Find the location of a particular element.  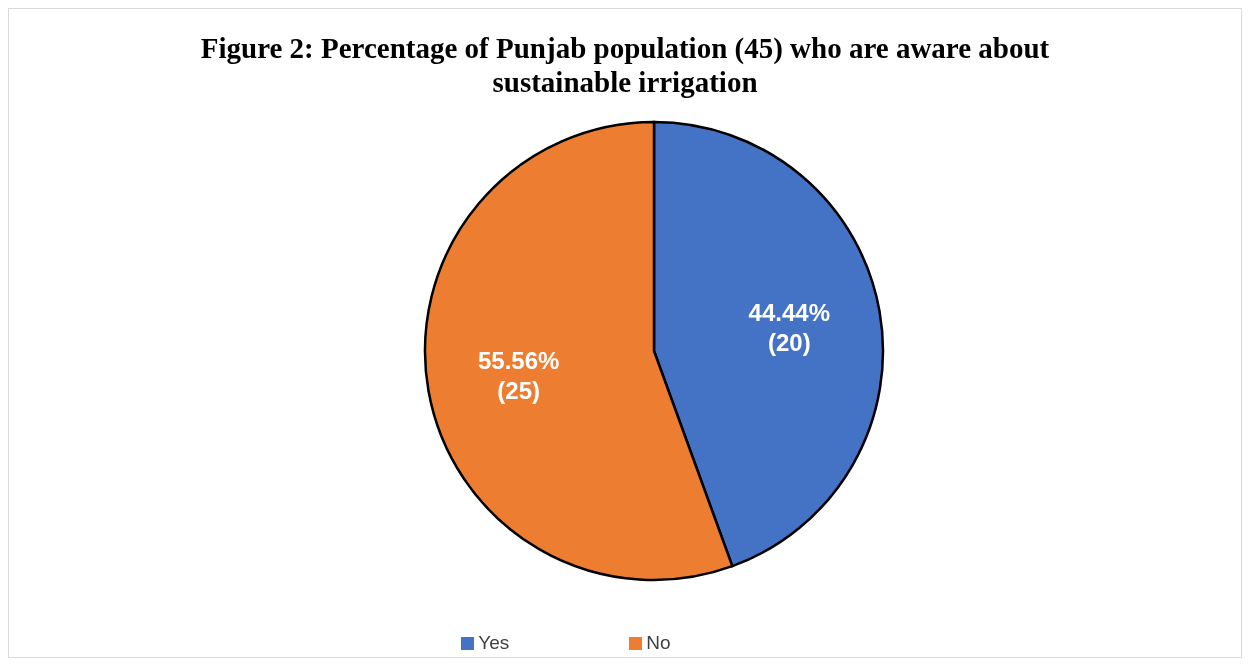

legend-label: Yes is located at coordinates (494, 642).